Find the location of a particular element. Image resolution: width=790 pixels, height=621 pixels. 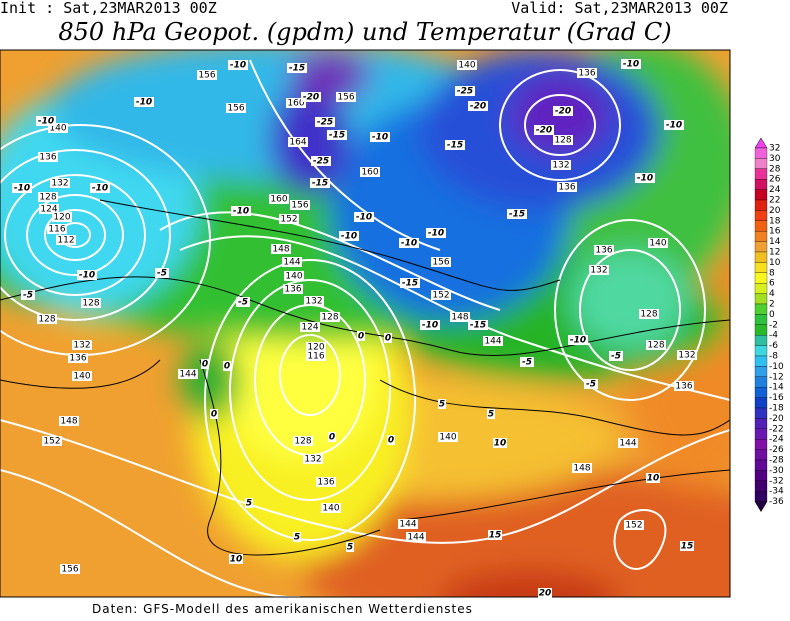

colorbar-top-arrow is located at coordinates (761, 143).